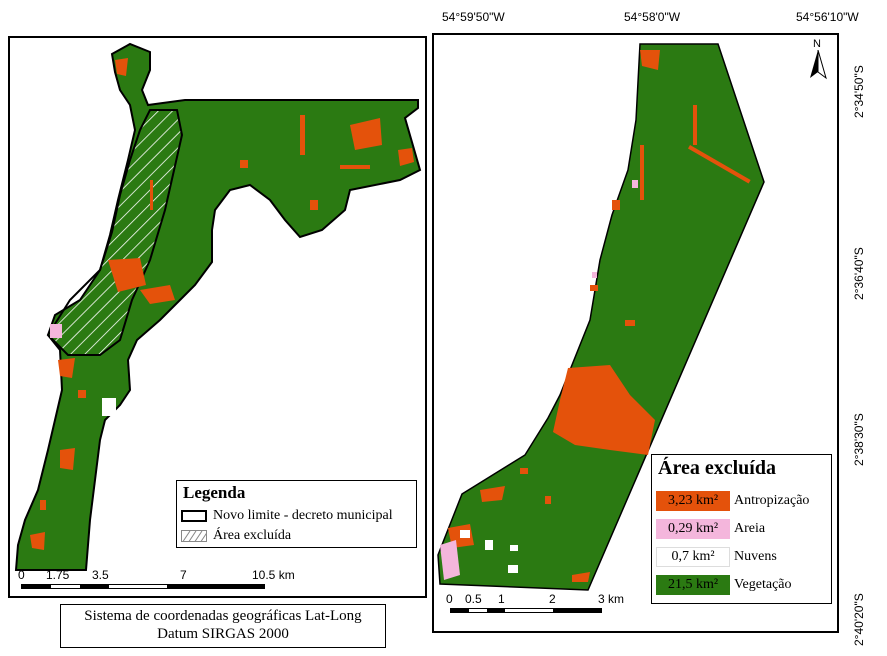 This screenshot has height=656, width=887. Describe the element at coordinates (303, 515) in the screenshot. I see `legend-item-limite-label: Novo limite - decreto municipal` at that location.